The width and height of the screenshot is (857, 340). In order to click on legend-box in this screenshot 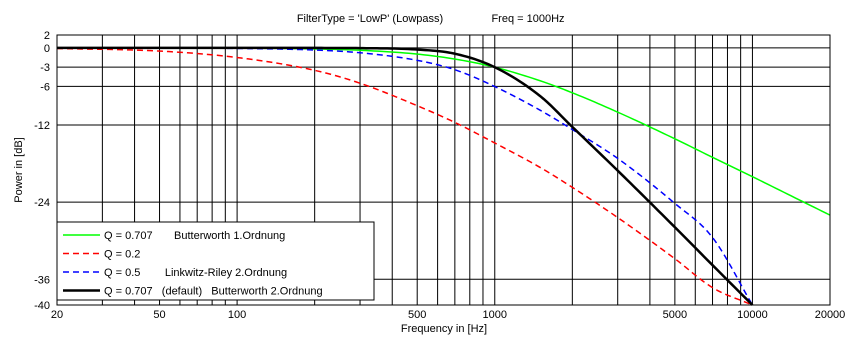, I will do `click(215, 261)`.